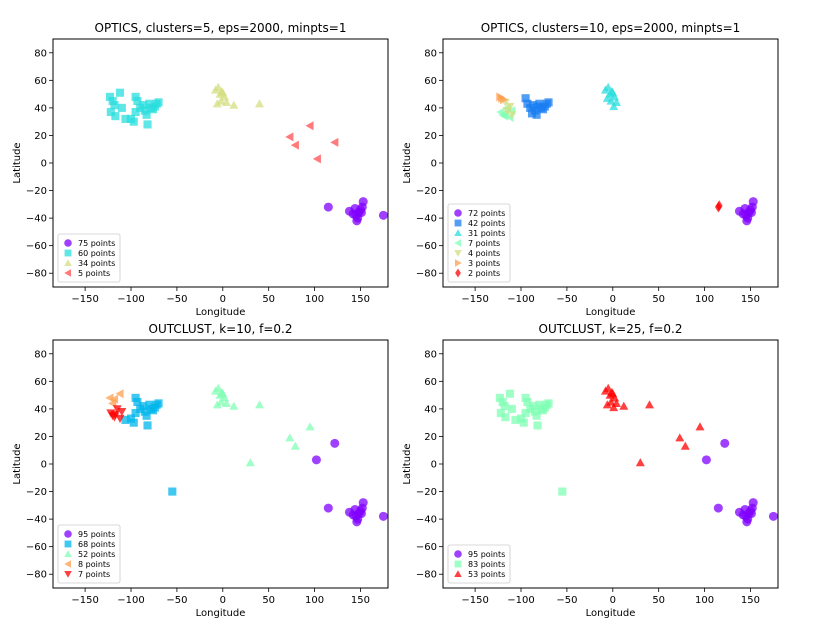 The width and height of the screenshot is (820, 624). I want to click on x-tick-label: 100, so click(704, 600).